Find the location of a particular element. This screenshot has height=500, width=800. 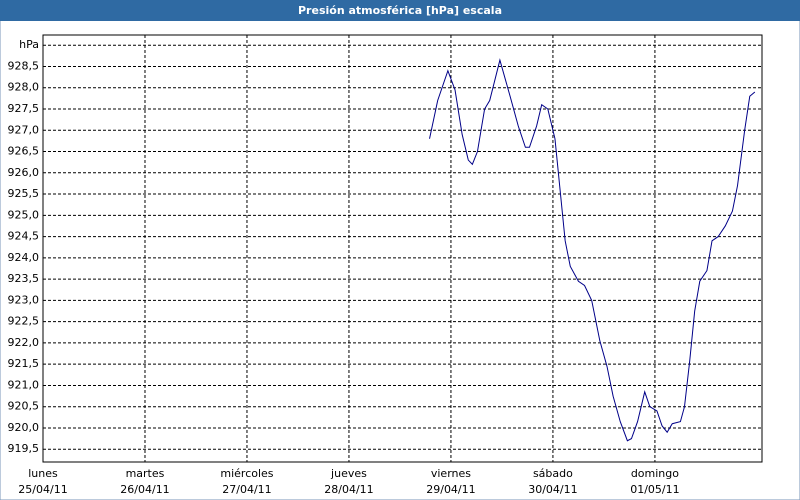

x-tick-date: 01/05/11 is located at coordinates (654, 489).